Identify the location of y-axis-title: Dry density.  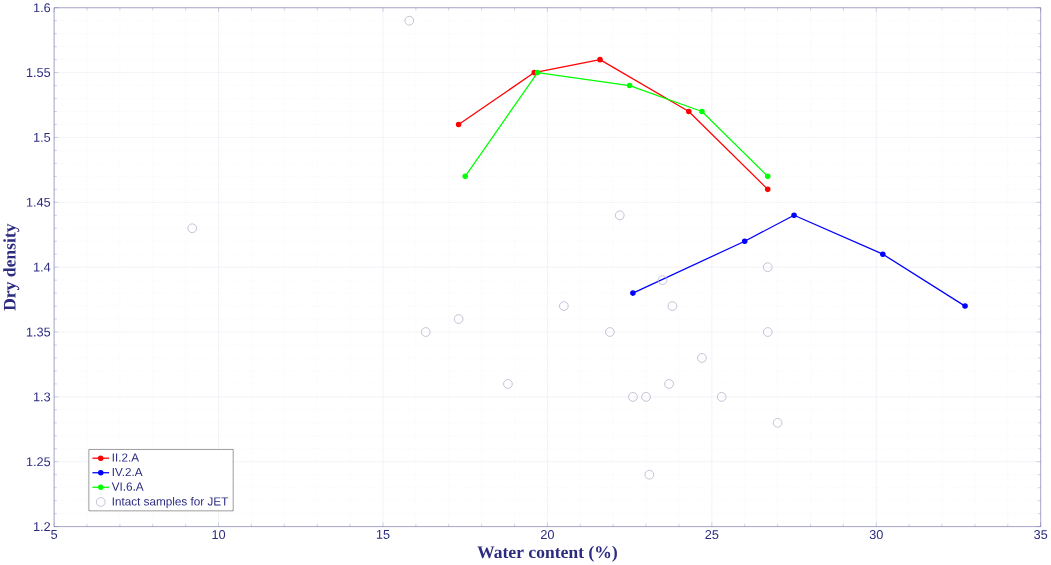
(11, 267).